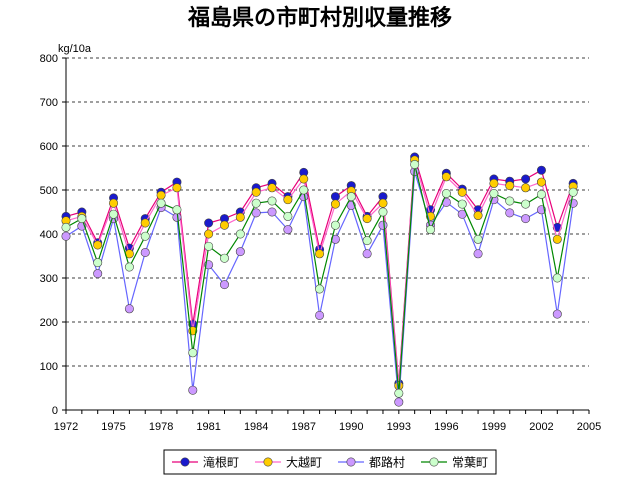  I want to click on legend-label: 常葉町, so click(470, 463).